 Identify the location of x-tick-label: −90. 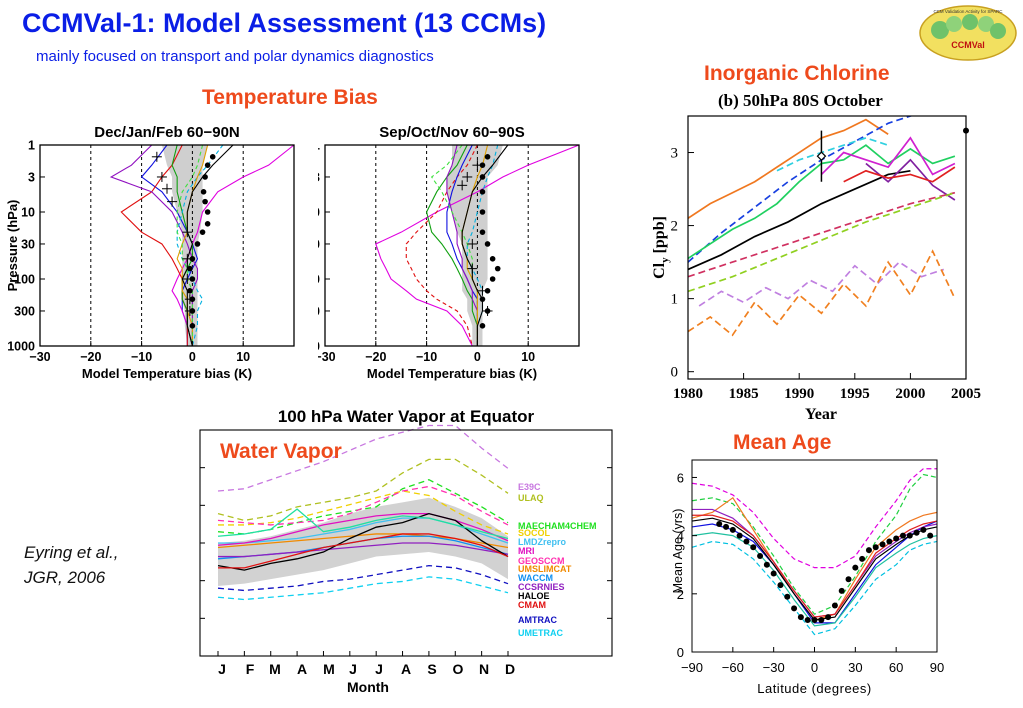
(692, 667).